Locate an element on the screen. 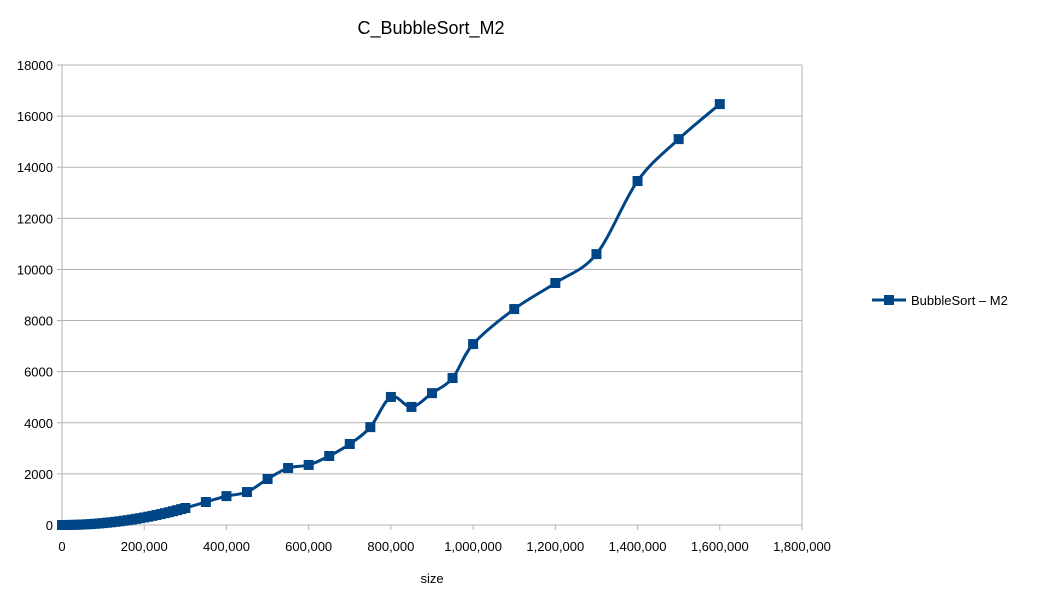 This screenshot has width=1037, height=612. x-tick-label: 1,400,000 is located at coordinates (638, 546).